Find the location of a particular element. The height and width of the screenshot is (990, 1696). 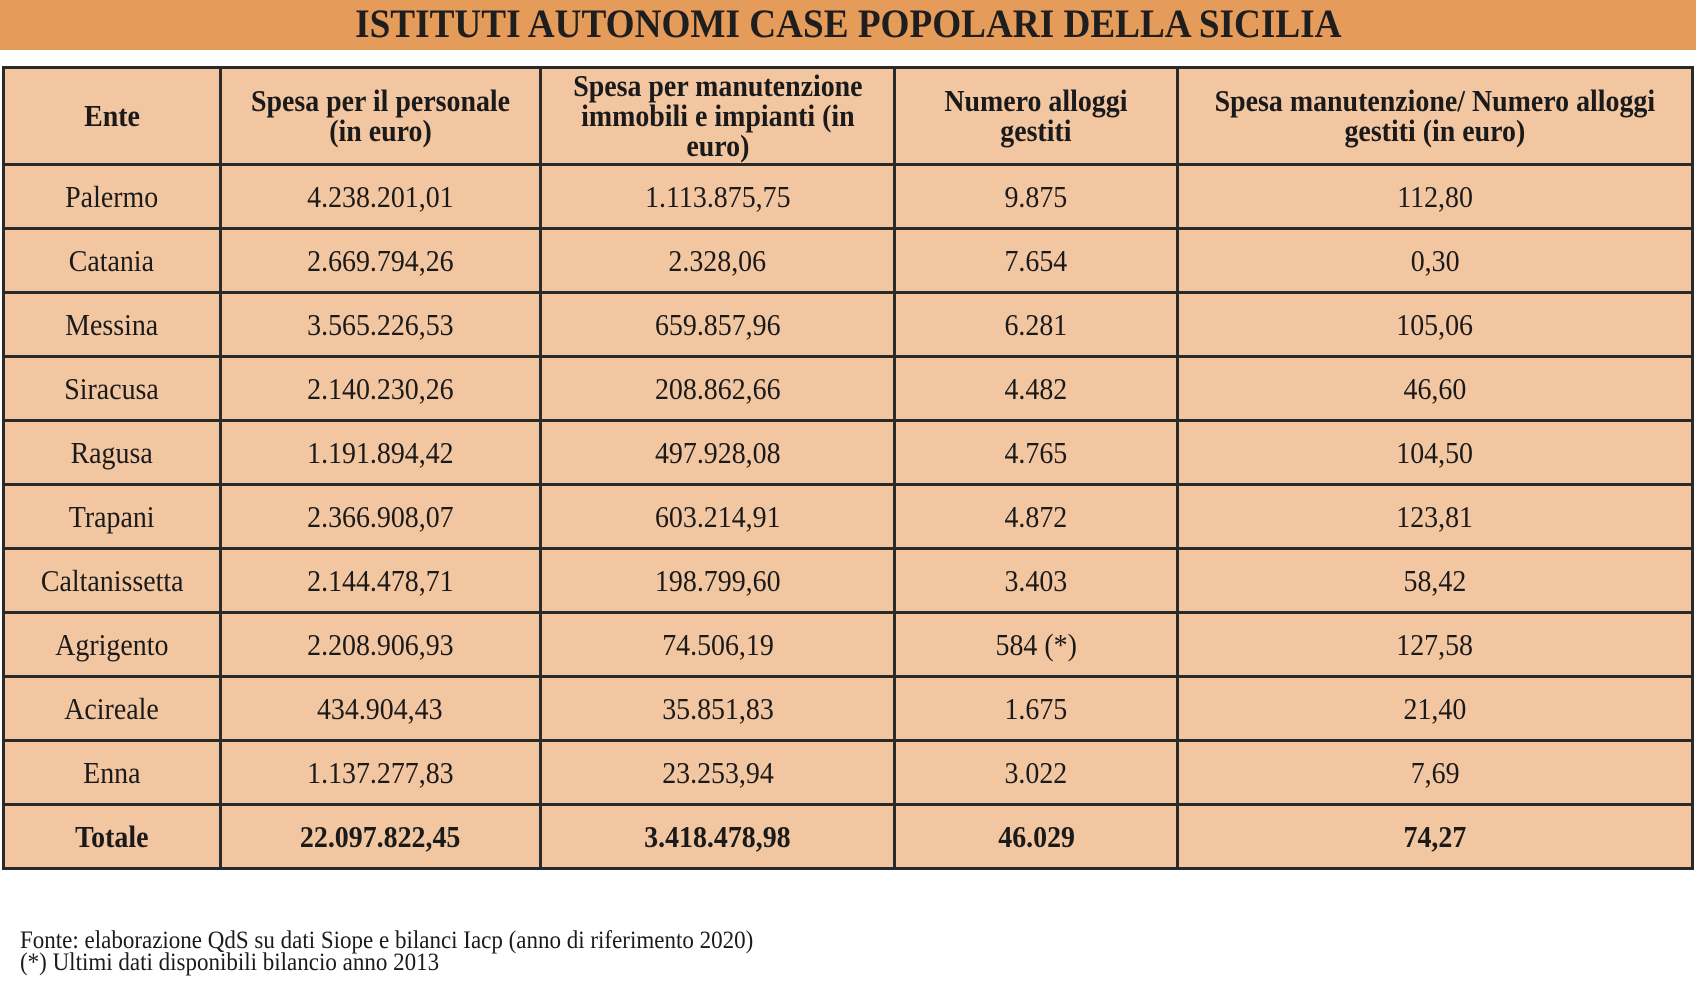

cell-spesa-manutenzione: 23.253,94 is located at coordinates (717, 772).